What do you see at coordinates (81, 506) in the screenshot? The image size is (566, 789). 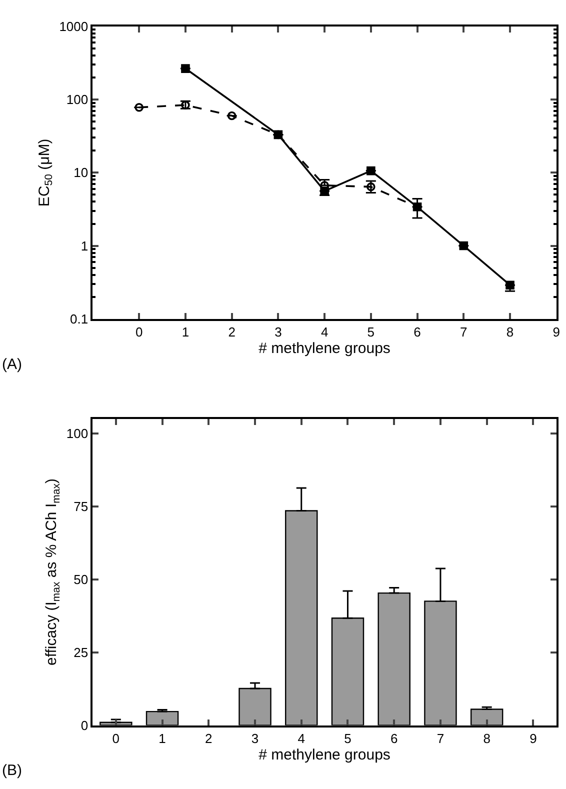 I see `y-tick-label: 75` at bounding box center [81, 506].